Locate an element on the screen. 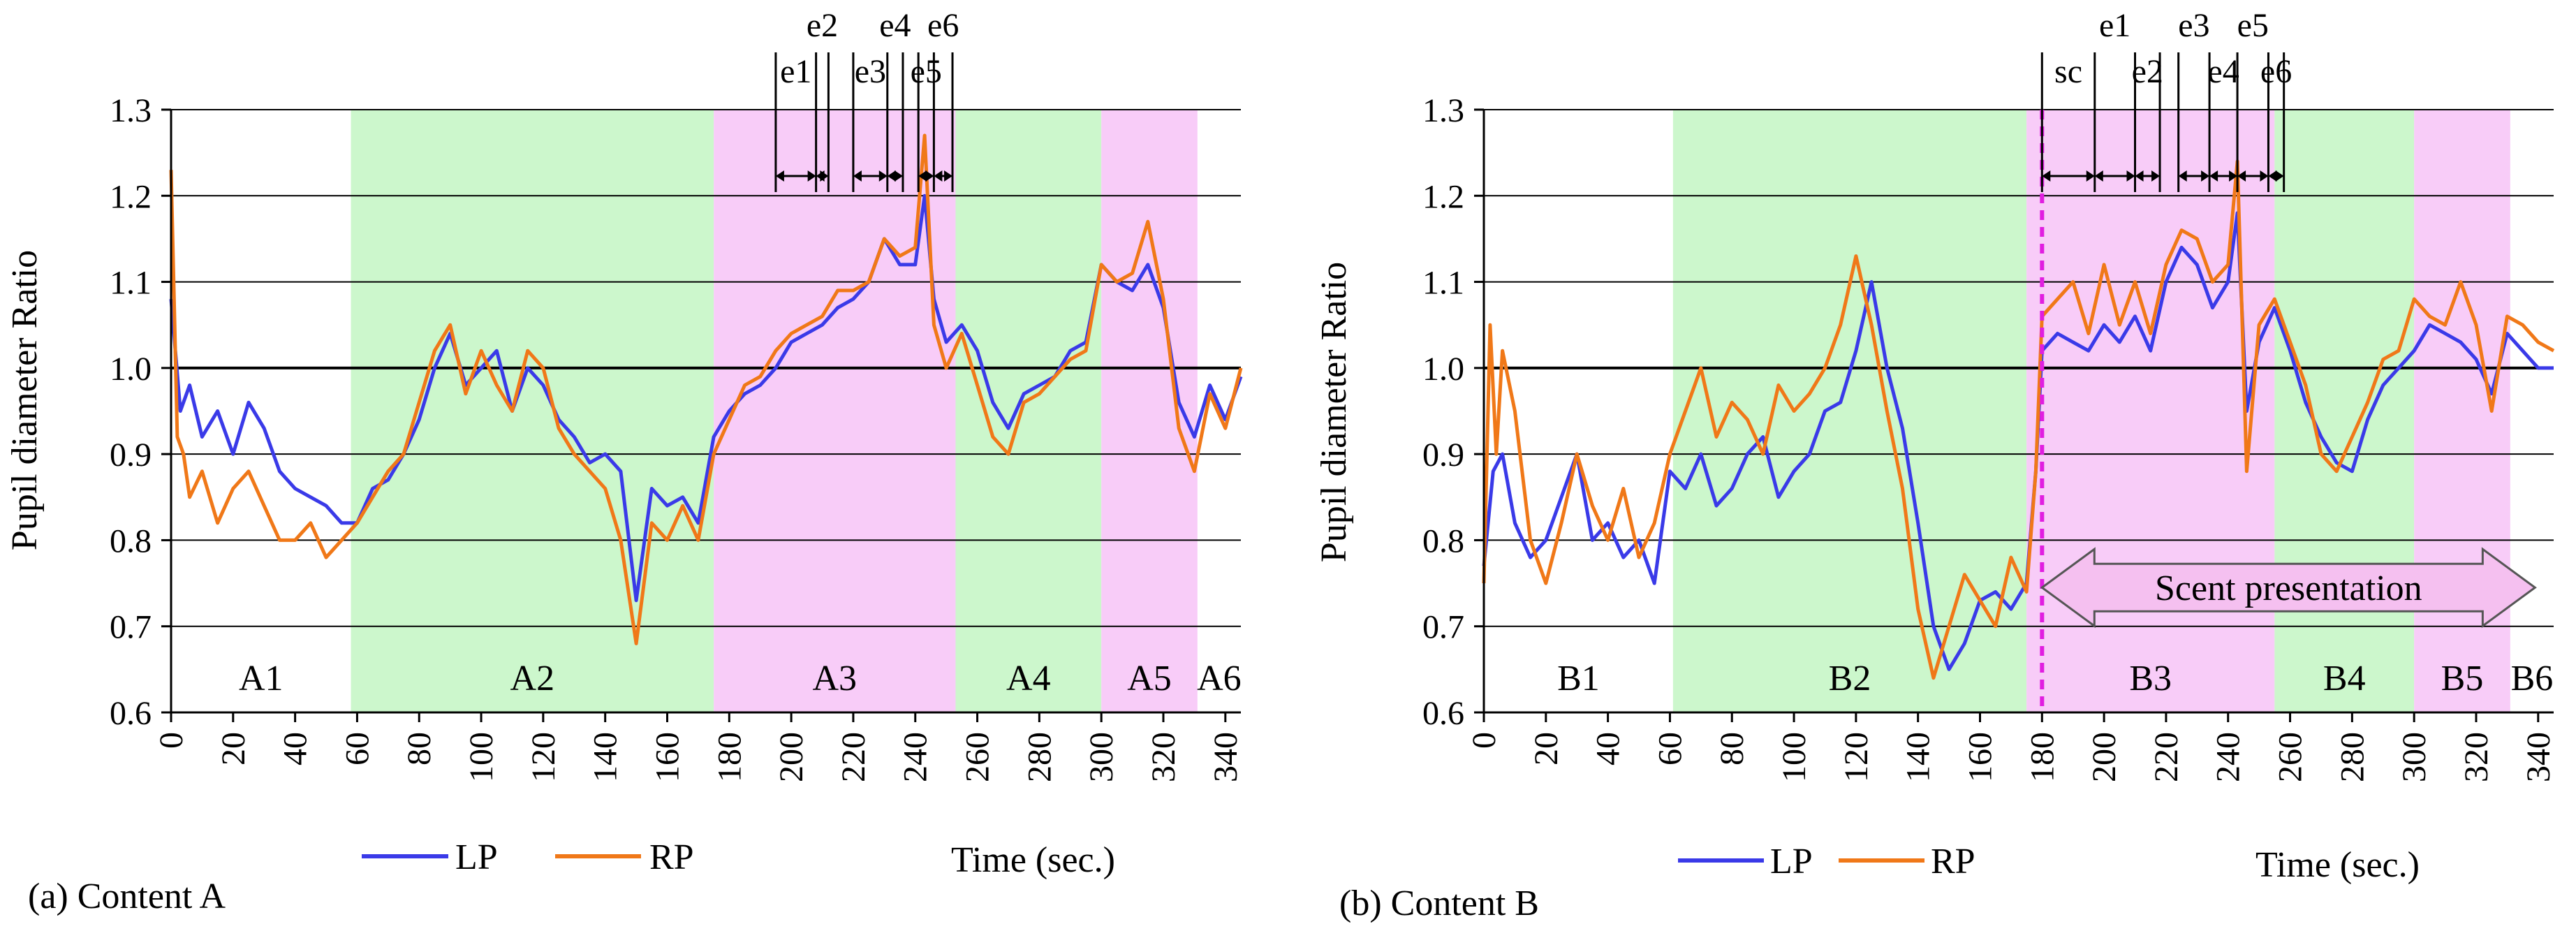 This screenshot has width=2576, height=938. panel-b-event-label-e4: e4 is located at coordinates (2223, 71).